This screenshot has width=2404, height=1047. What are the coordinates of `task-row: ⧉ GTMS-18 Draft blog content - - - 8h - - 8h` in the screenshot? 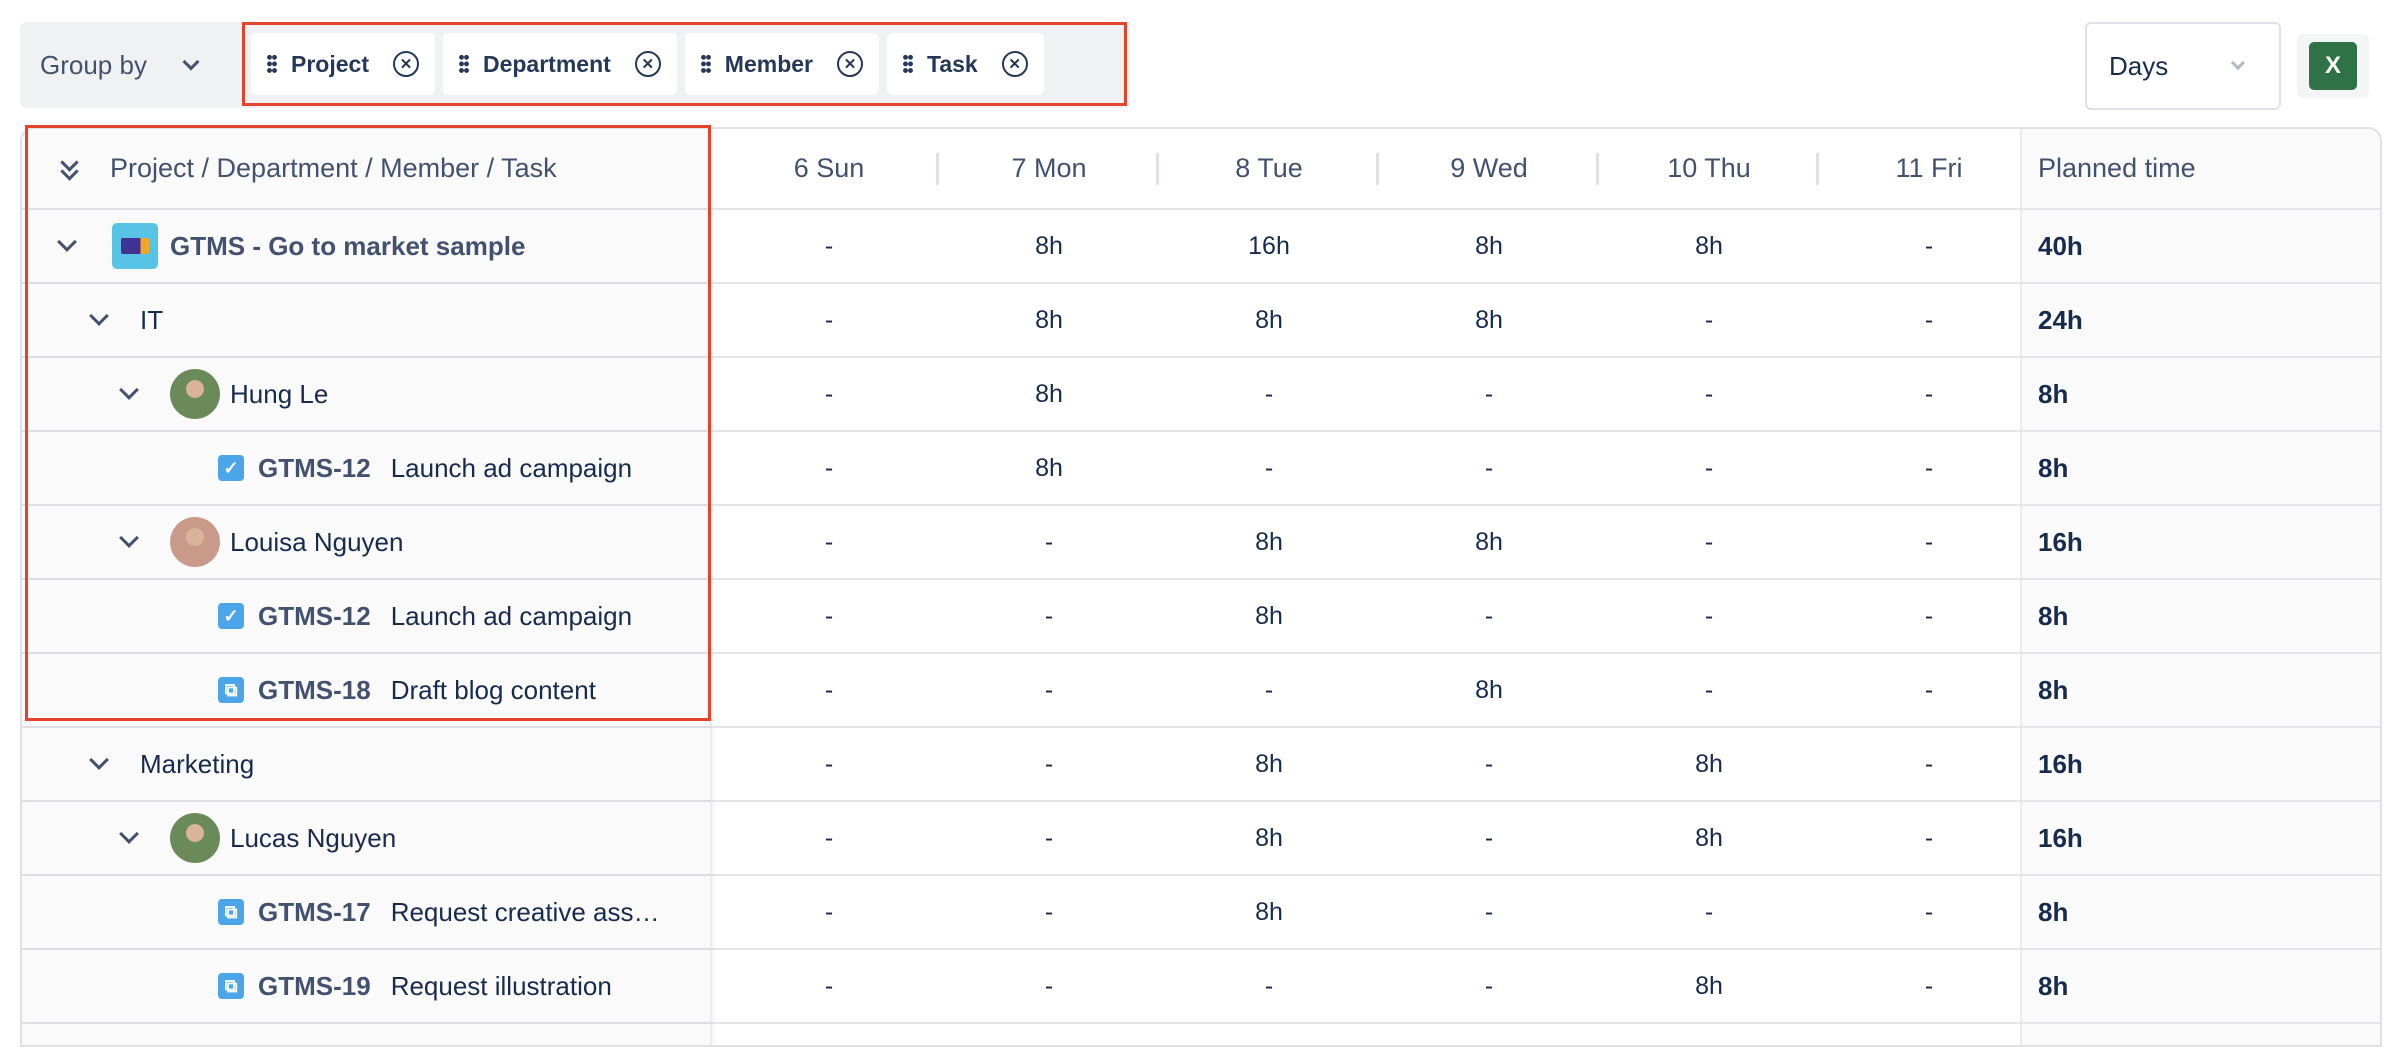 It's located at (1201, 691).